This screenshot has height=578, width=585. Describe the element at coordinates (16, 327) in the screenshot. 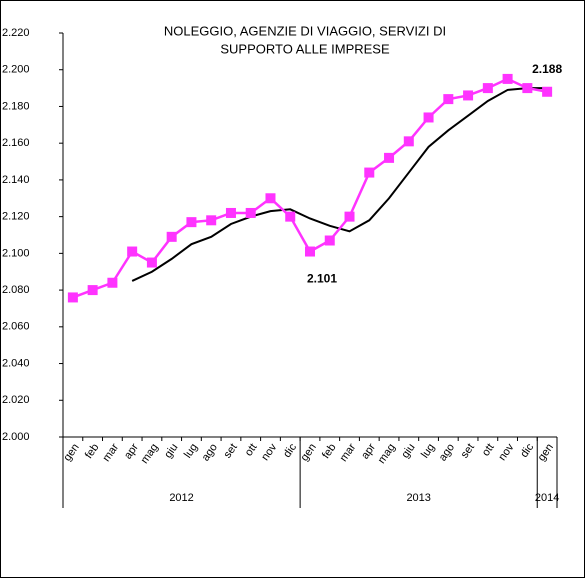

I see `y-tick-label: 2.060` at that location.